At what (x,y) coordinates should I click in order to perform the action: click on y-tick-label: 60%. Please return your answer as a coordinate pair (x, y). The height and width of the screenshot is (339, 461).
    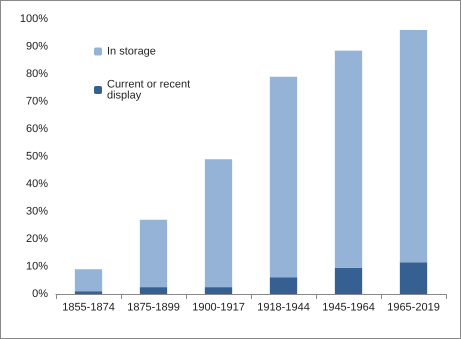
    Looking at the image, I should click on (37, 129).